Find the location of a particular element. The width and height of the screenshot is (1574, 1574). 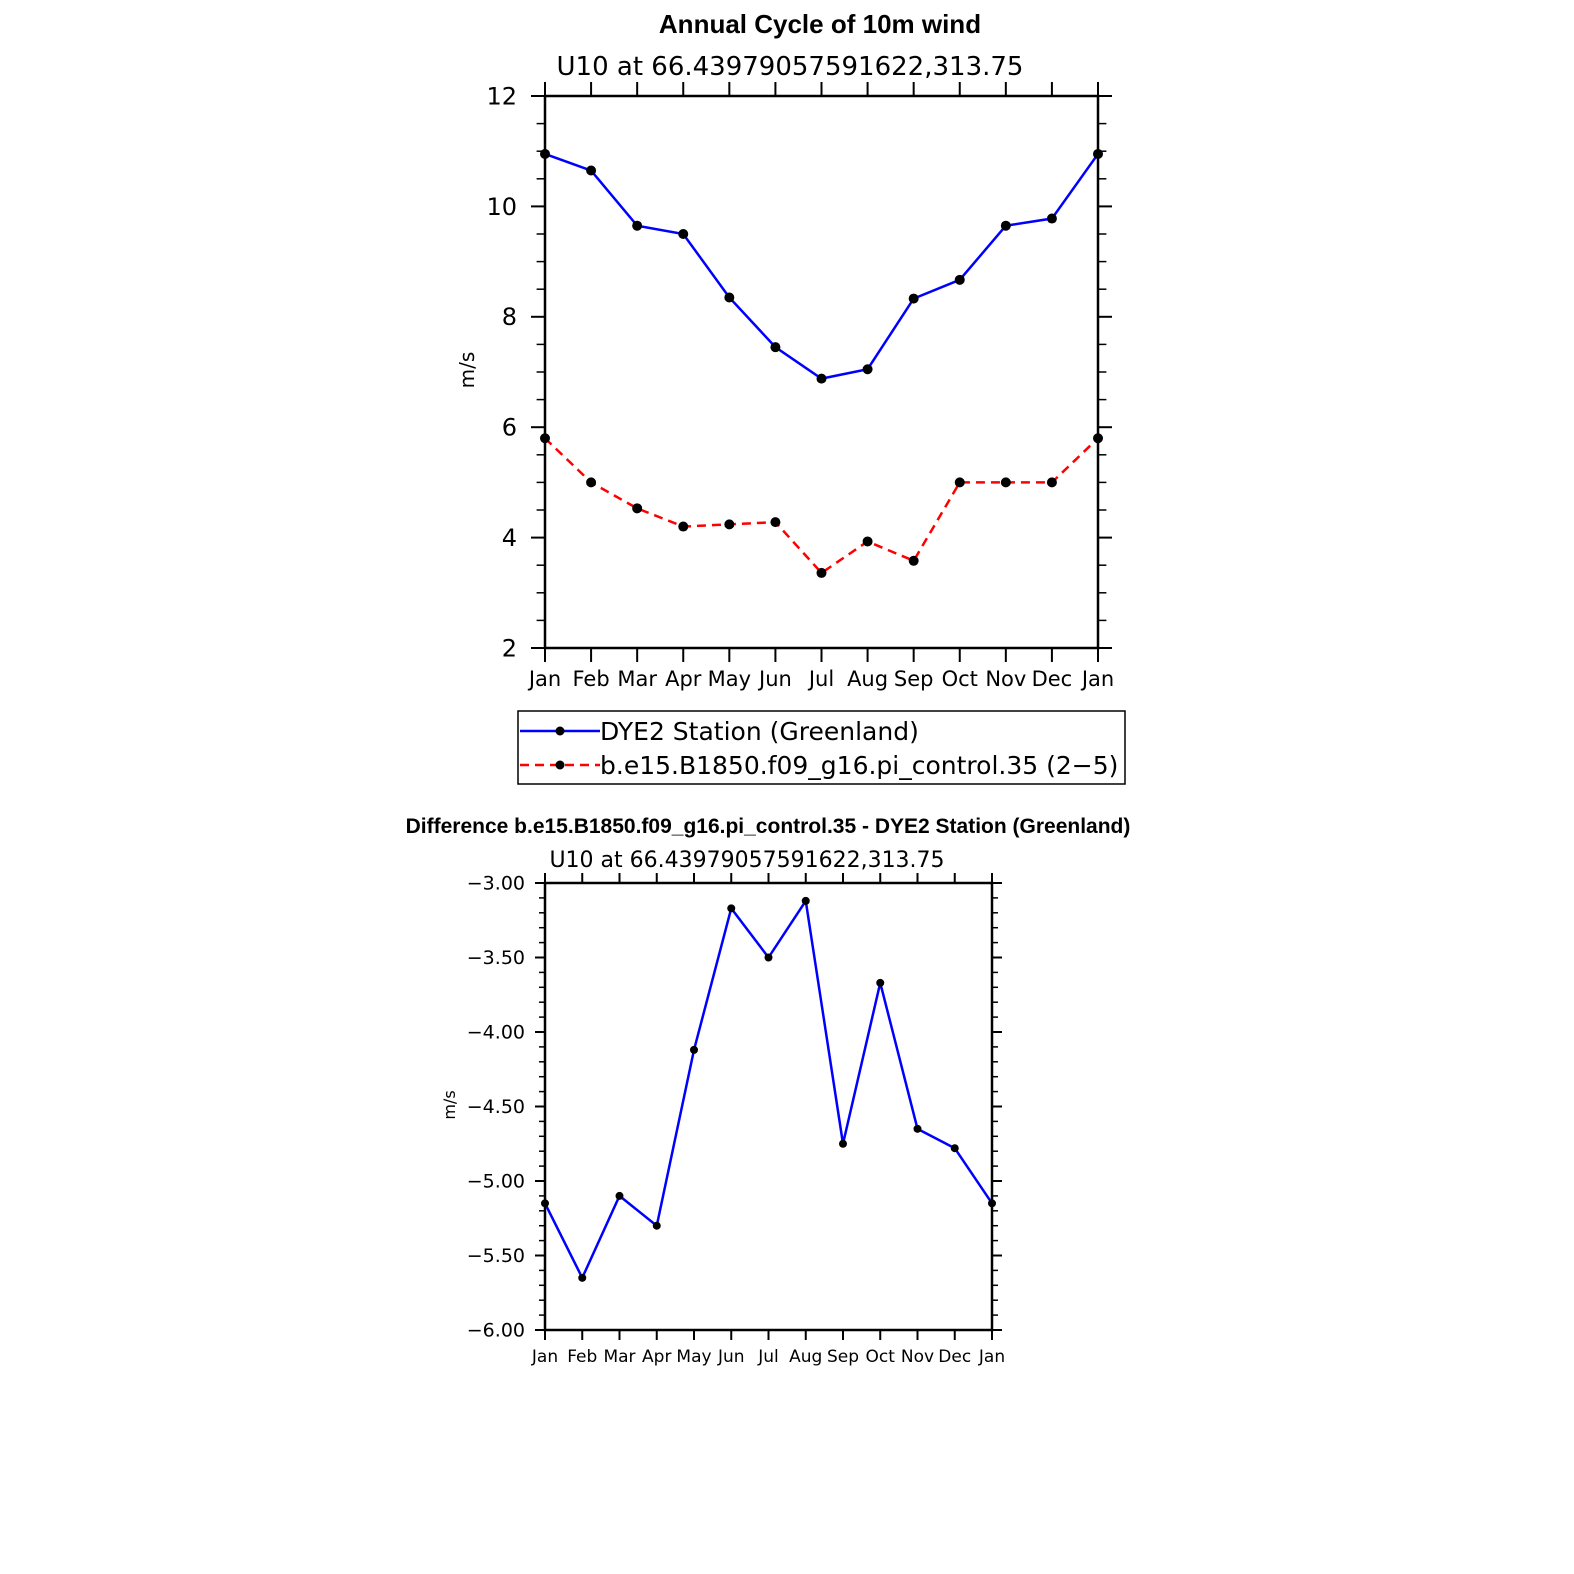

legend-box is located at coordinates (821, 747).